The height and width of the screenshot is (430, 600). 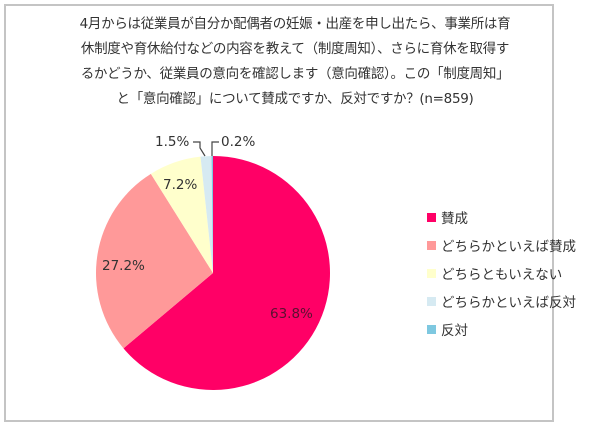 I want to click on legend-item-somewhat-agree: どちらかといえば賛成, so click(x=501, y=245).